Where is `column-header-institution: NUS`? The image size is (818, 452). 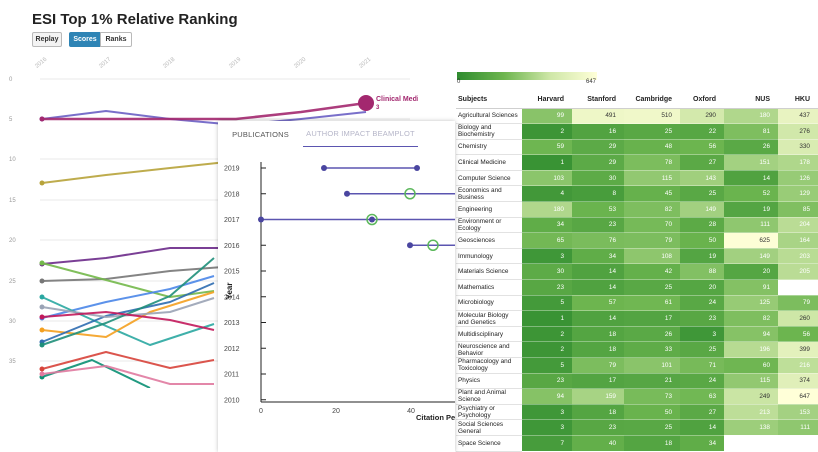 column-header-institution: NUS is located at coordinates (751, 100).